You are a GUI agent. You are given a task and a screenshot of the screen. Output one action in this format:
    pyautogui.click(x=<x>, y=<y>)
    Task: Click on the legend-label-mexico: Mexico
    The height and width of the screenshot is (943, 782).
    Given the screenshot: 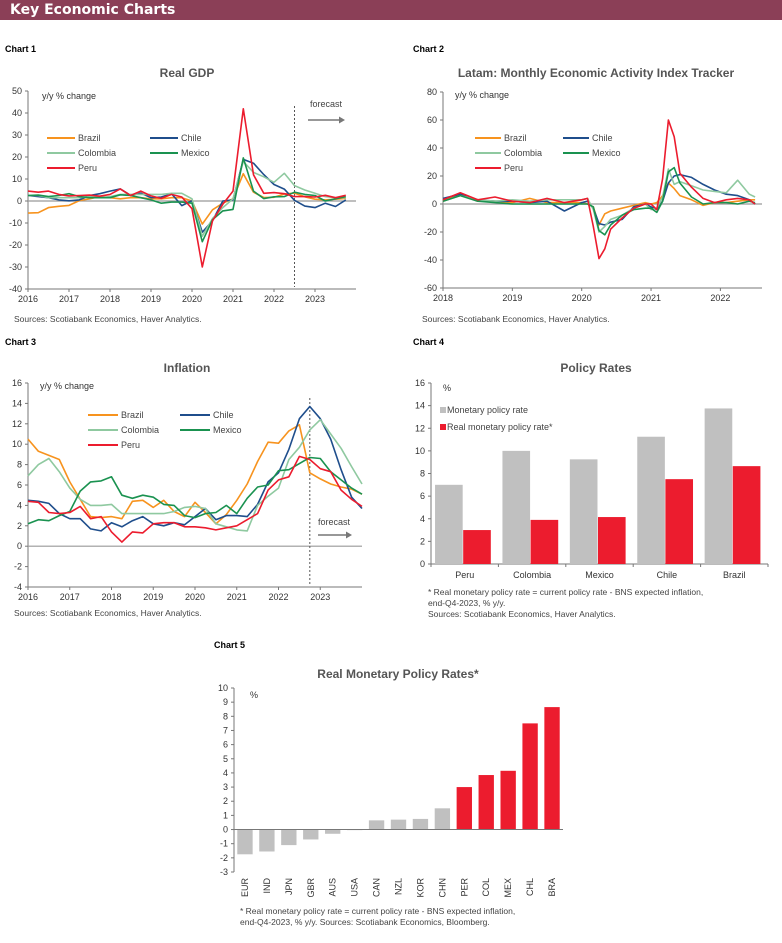 What is the action you would take?
    pyautogui.click(x=606, y=153)
    